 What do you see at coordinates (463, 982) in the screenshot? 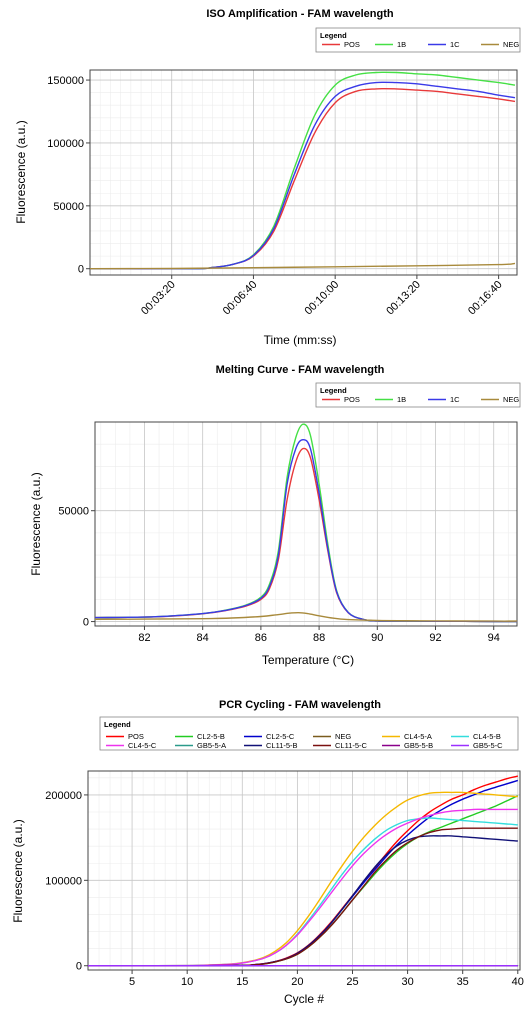
I see `x-tick-label: 35` at bounding box center [463, 982].